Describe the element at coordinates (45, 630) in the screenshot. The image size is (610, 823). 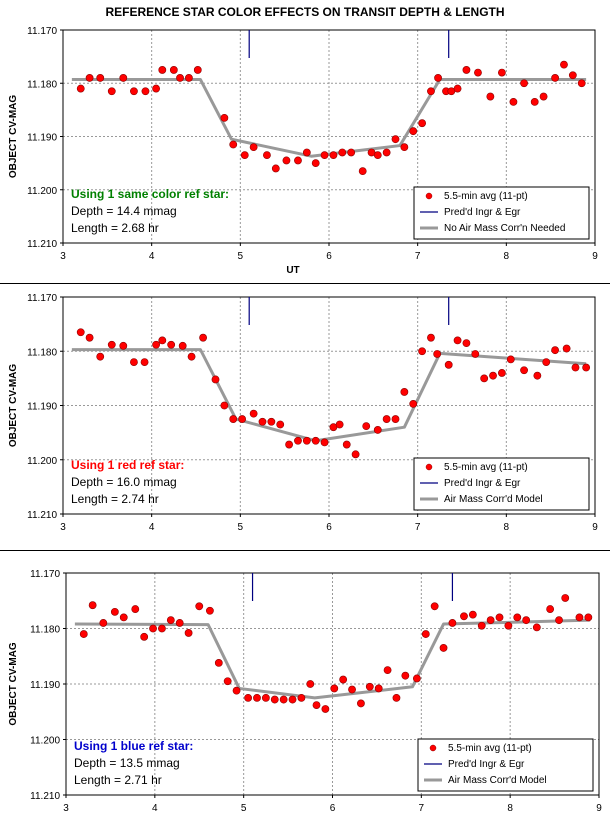
I see `y-tick-label: 11.180` at that location.